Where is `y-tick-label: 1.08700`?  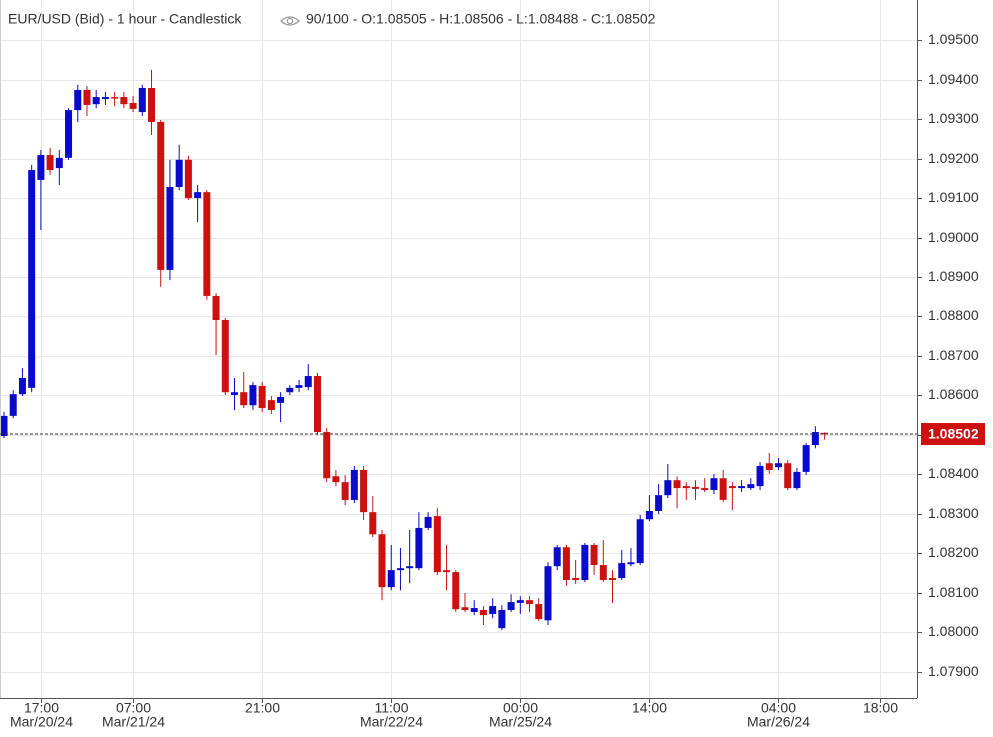
y-tick-label: 1.08700 is located at coordinates (953, 355).